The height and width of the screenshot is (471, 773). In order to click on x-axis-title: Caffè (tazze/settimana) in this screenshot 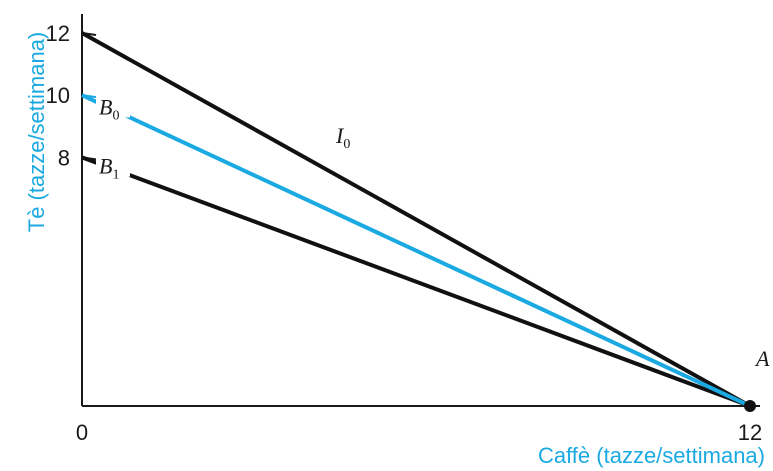, I will do `click(651, 455)`.